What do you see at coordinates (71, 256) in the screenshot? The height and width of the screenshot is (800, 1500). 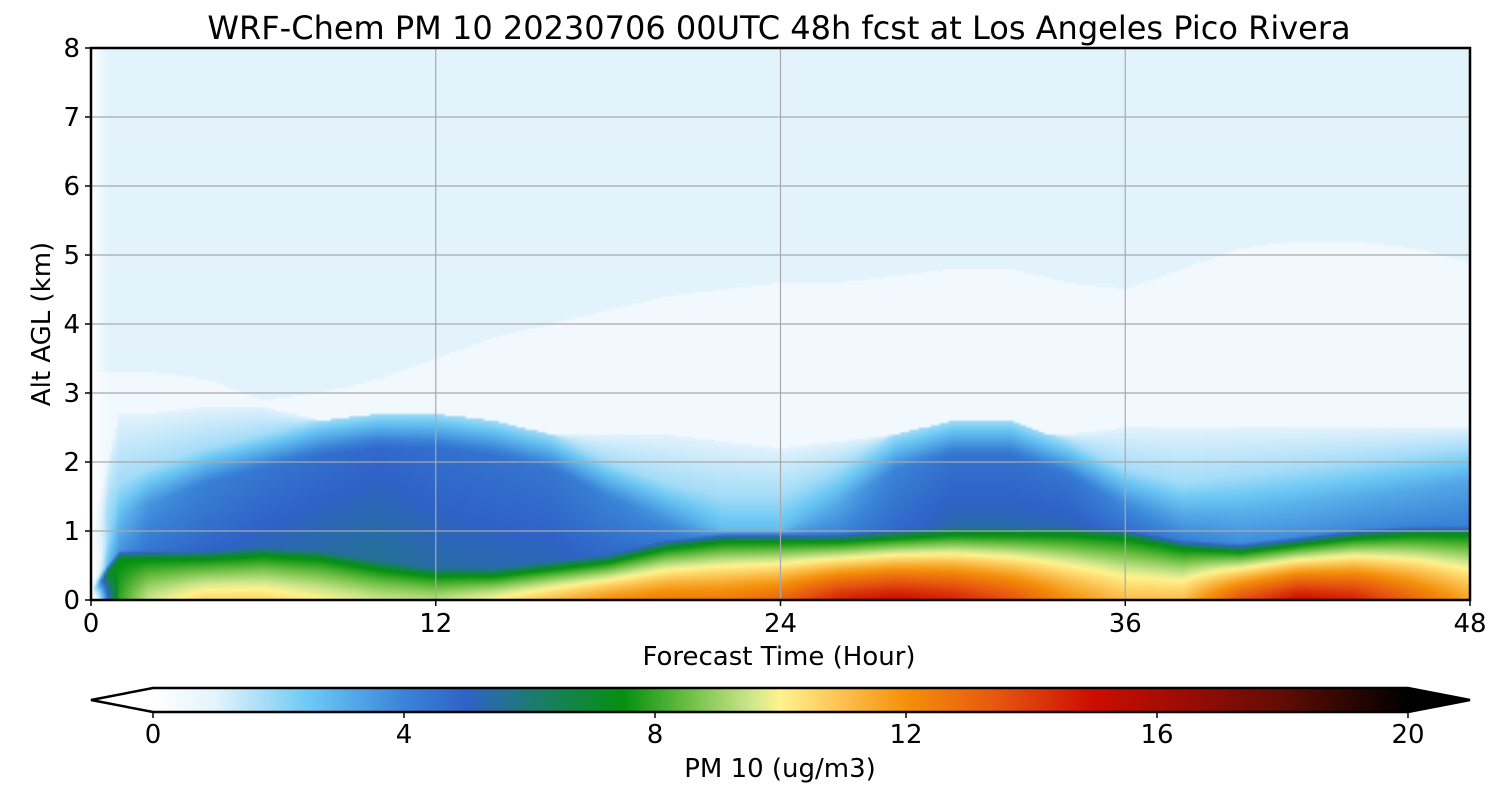 I see `y-tick-label: 5` at bounding box center [71, 256].